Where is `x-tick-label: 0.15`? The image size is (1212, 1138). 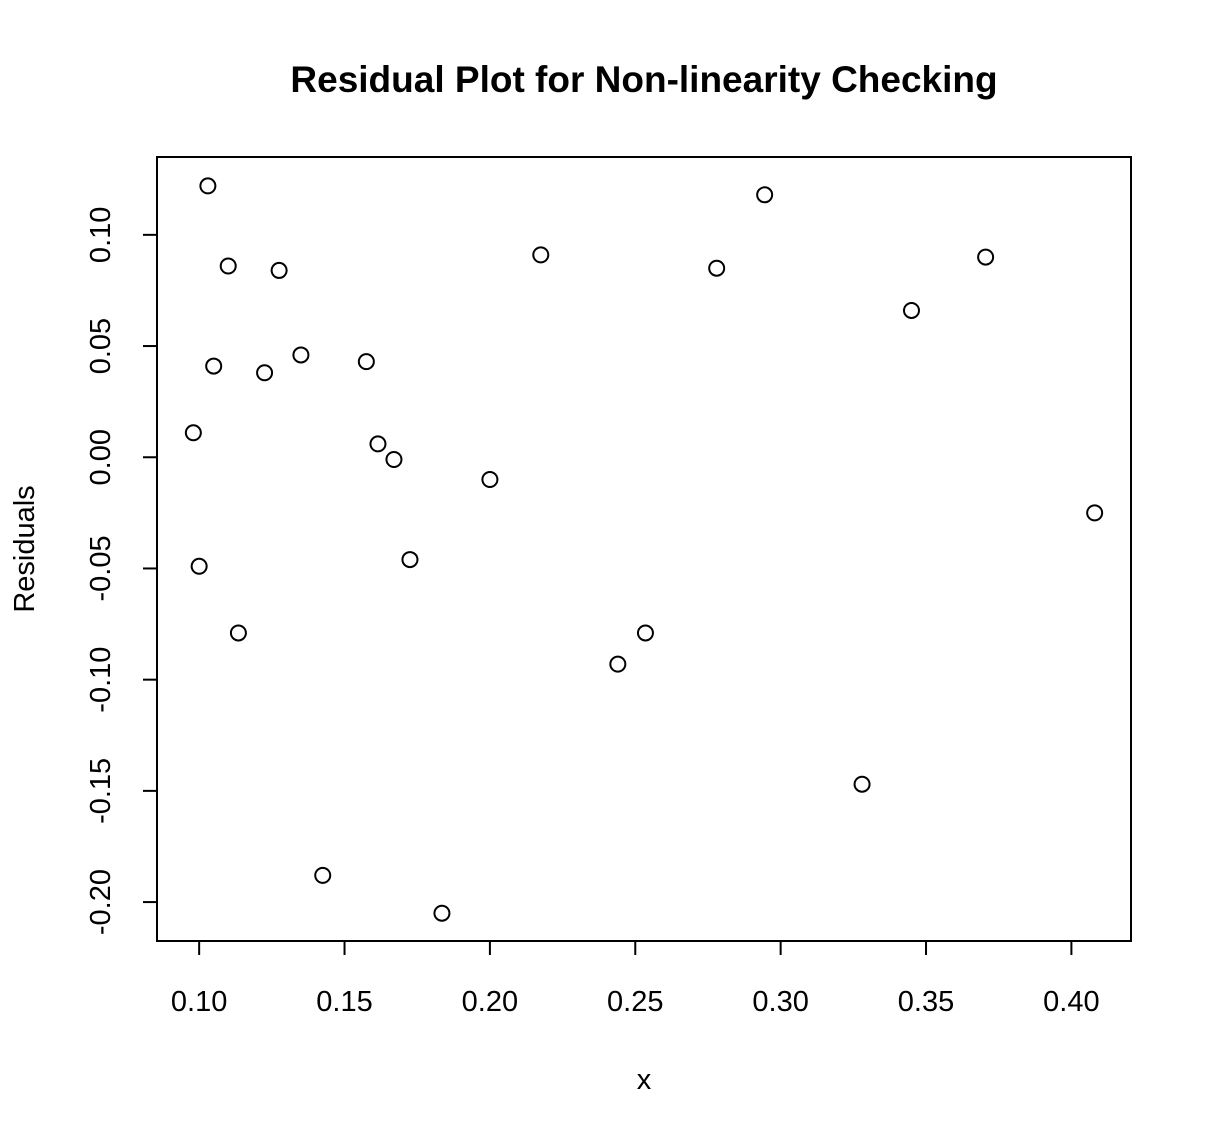
x-tick-label: 0.15 is located at coordinates (344, 1002).